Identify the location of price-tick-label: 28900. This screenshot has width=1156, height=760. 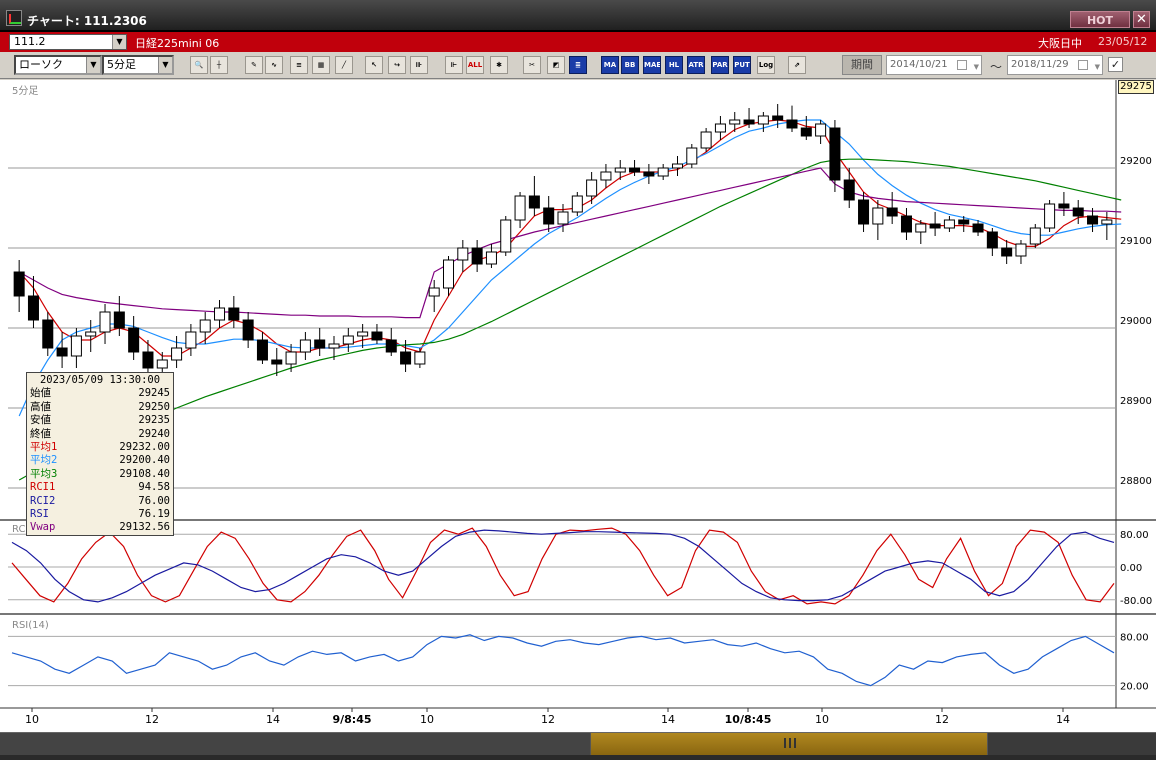
(1136, 401).